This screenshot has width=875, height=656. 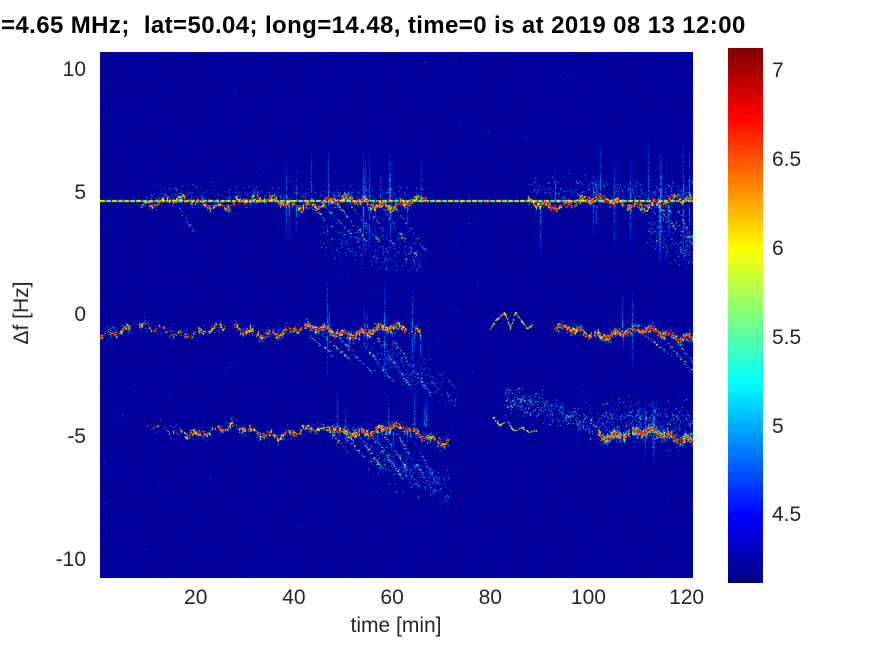 I want to click on x-tick-label: 100, so click(x=588, y=597).